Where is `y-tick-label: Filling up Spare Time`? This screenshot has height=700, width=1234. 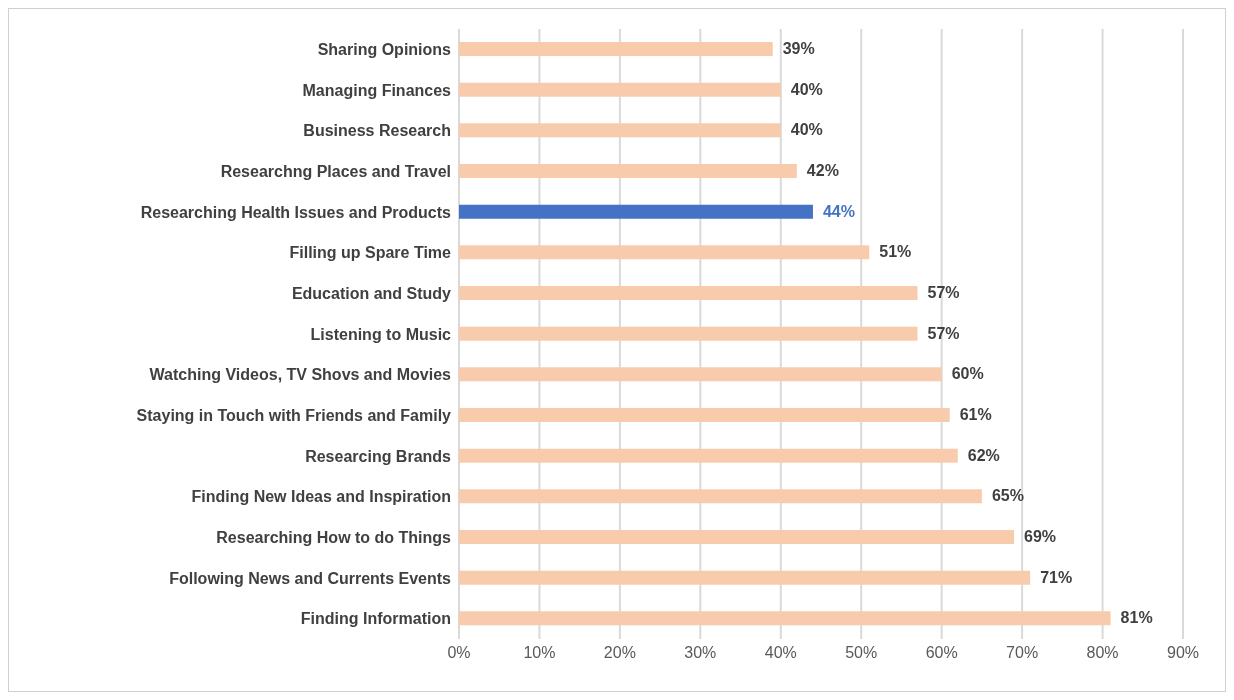 y-tick-label: Filling up Spare Time is located at coordinates (370, 253).